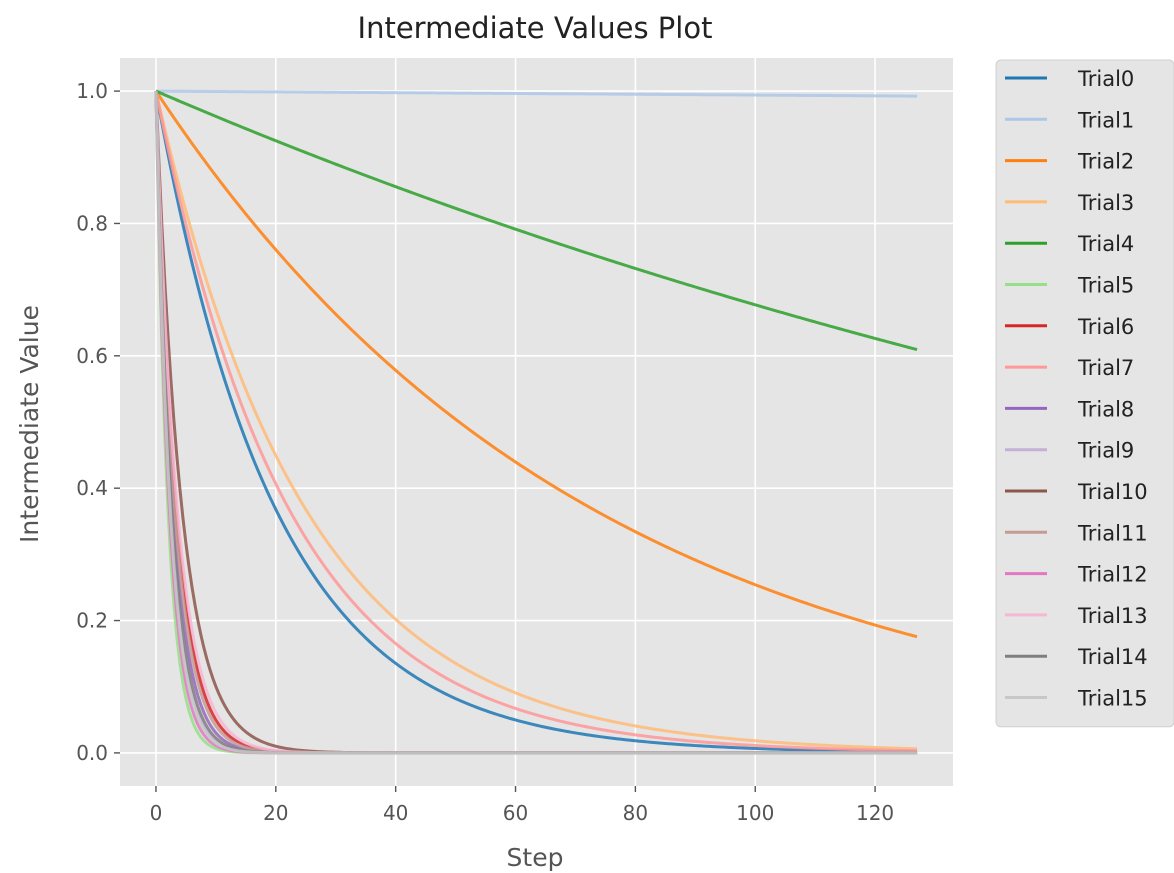 This screenshot has width=1174, height=873. I want to click on x-tick-label: 120, so click(875, 813).